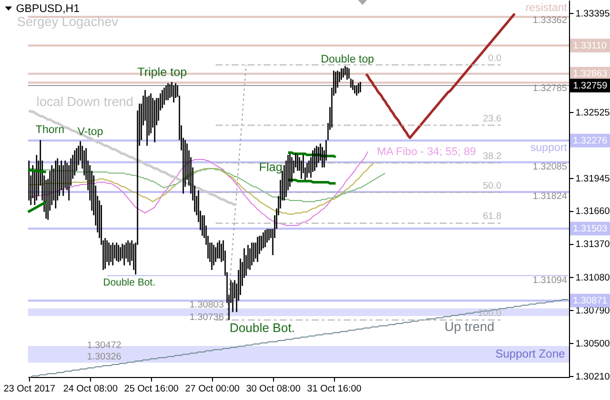  What do you see at coordinates (530, 354) in the screenshot?
I see `band-label: Support Zone` at bounding box center [530, 354].